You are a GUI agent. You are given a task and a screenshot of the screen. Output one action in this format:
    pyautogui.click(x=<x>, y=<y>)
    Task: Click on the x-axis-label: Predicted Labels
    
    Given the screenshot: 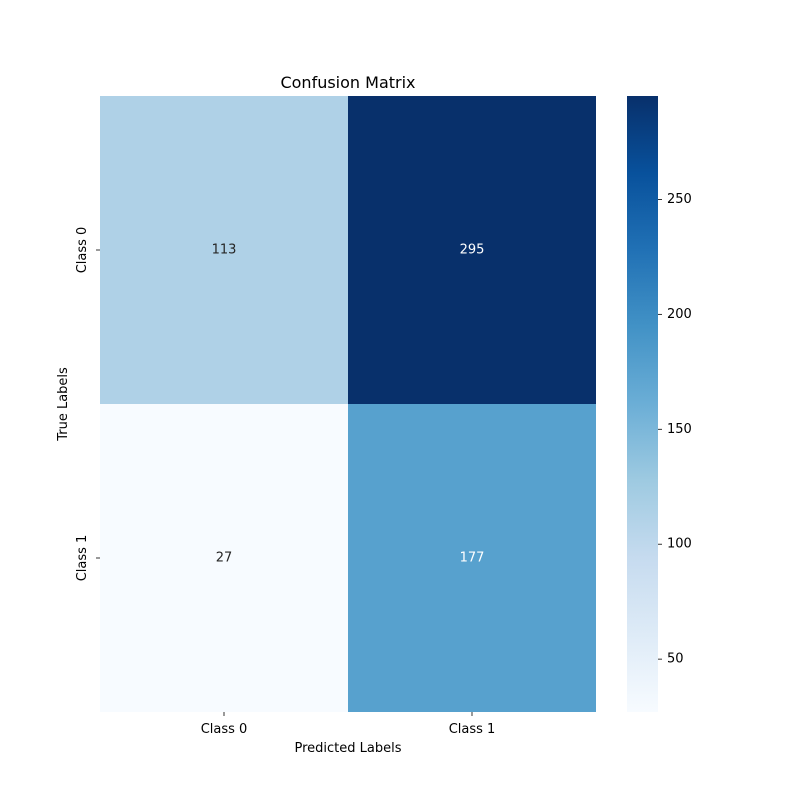 What is the action you would take?
    pyautogui.click(x=347, y=748)
    